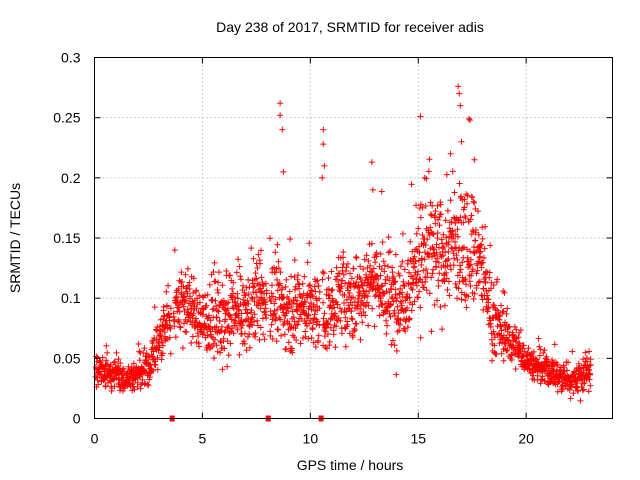 Image resolution: width=640 pixels, height=480 pixels. Describe the element at coordinates (95, 439) in the screenshot. I see `x-tick-label: 0` at that location.